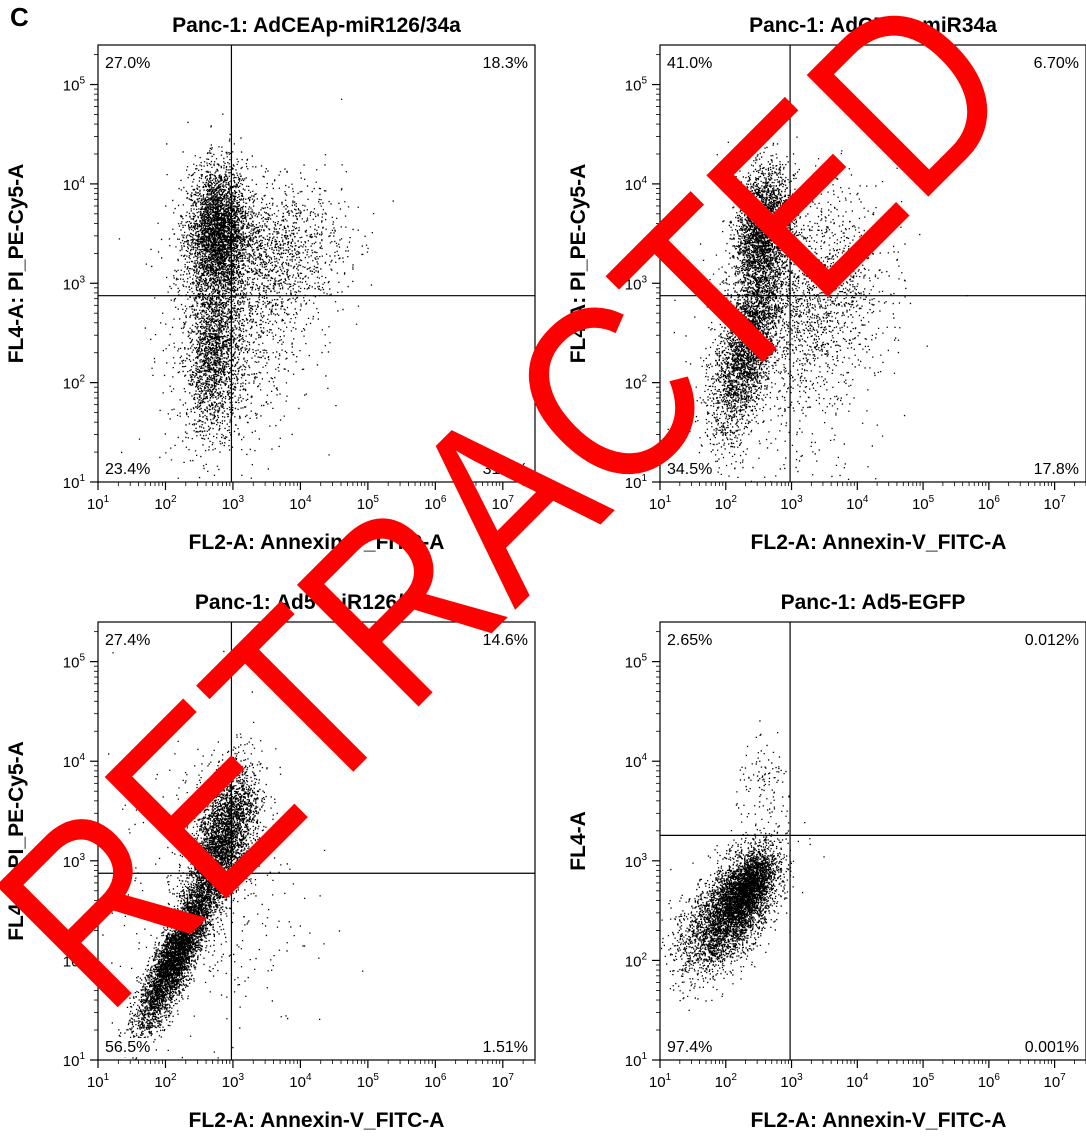 The image size is (1086, 1136). What do you see at coordinates (1052, 640) in the screenshot?
I see `quadrant-percent-ur: 0.012%` at bounding box center [1052, 640].